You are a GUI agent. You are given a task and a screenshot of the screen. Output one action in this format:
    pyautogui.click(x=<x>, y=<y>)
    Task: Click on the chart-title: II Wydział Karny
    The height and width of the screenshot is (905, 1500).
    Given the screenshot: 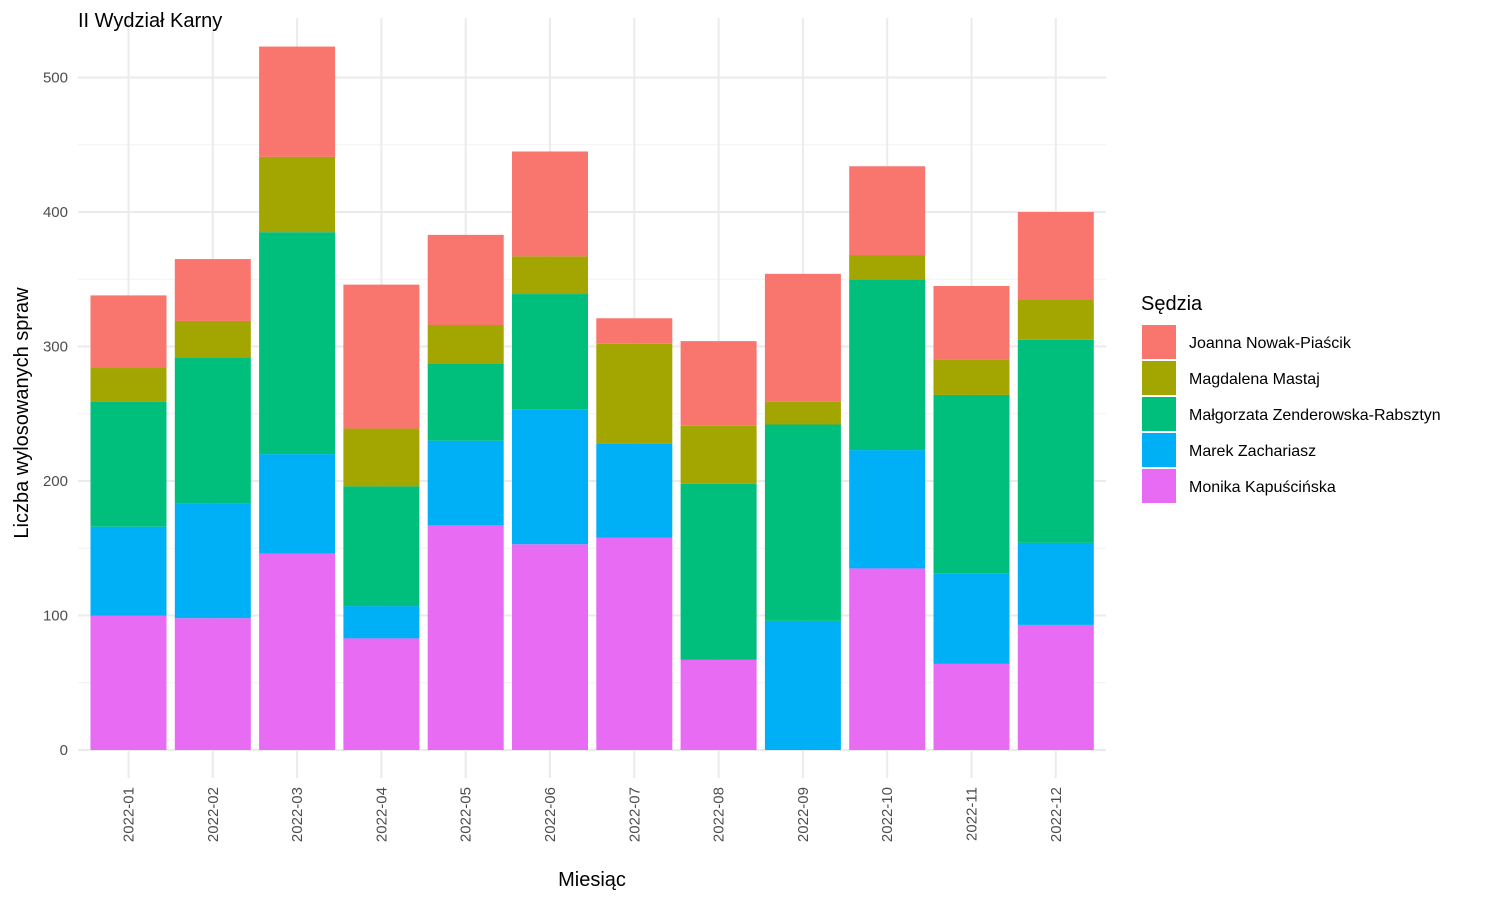 What is the action you would take?
    pyautogui.click(x=150, y=21)
    